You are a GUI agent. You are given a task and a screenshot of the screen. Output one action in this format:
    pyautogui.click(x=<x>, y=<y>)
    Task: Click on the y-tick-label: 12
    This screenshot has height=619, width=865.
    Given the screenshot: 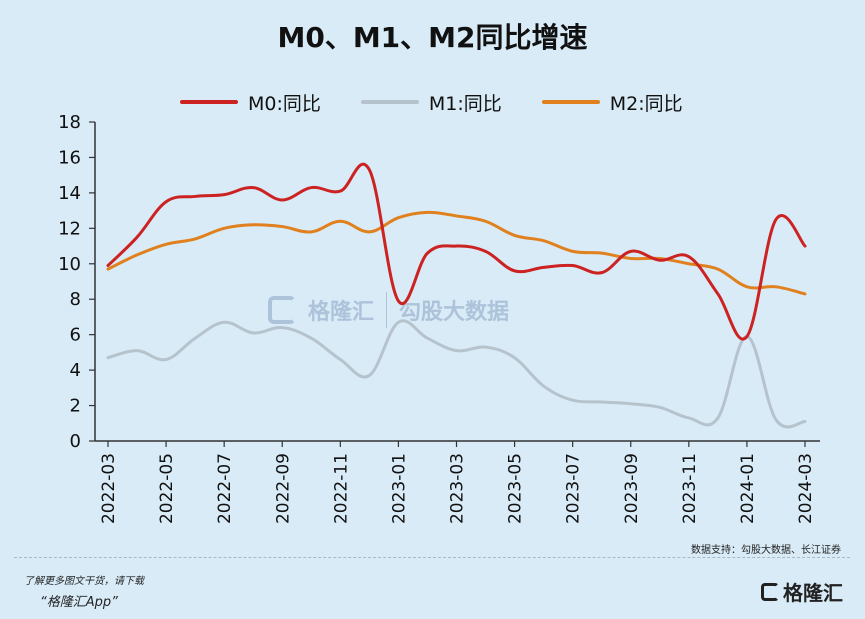 What is the action you would take?
    pyautogui.click(x=69, y=228)
    